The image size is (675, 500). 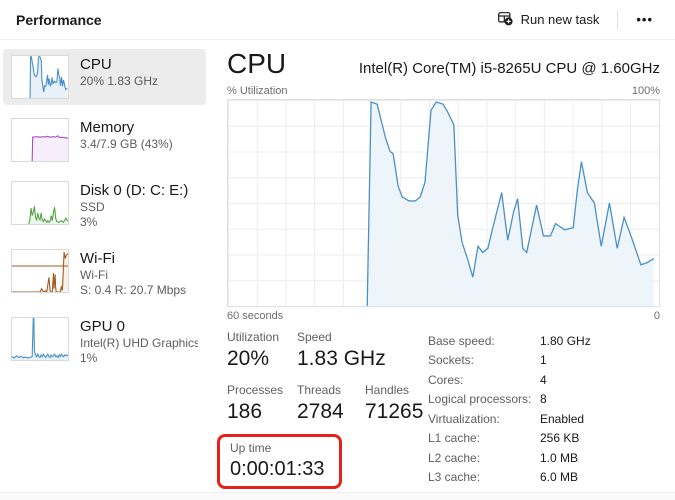 What do you see at coordinates (618, 19) in the screenshot?
I see `header-divider` at bounding box center [618, 19].